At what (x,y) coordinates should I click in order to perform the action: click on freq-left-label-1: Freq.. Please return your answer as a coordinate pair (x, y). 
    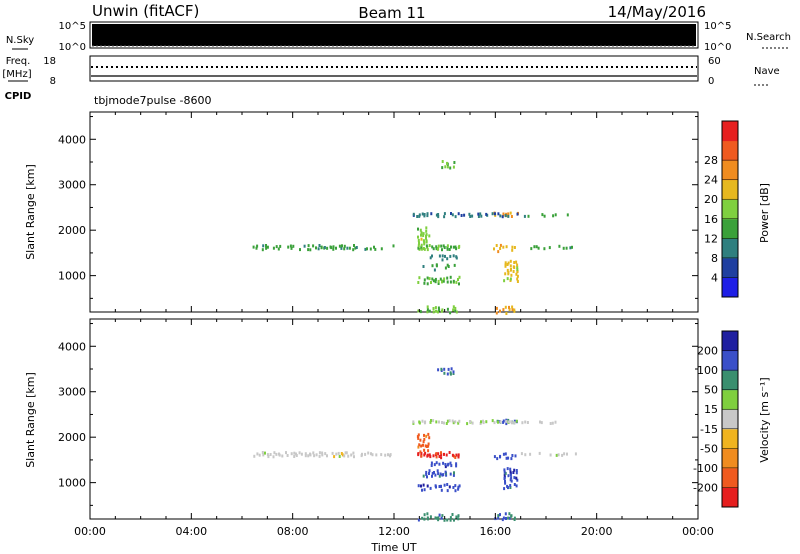
    Looking at the image, I should click on (18, 61).